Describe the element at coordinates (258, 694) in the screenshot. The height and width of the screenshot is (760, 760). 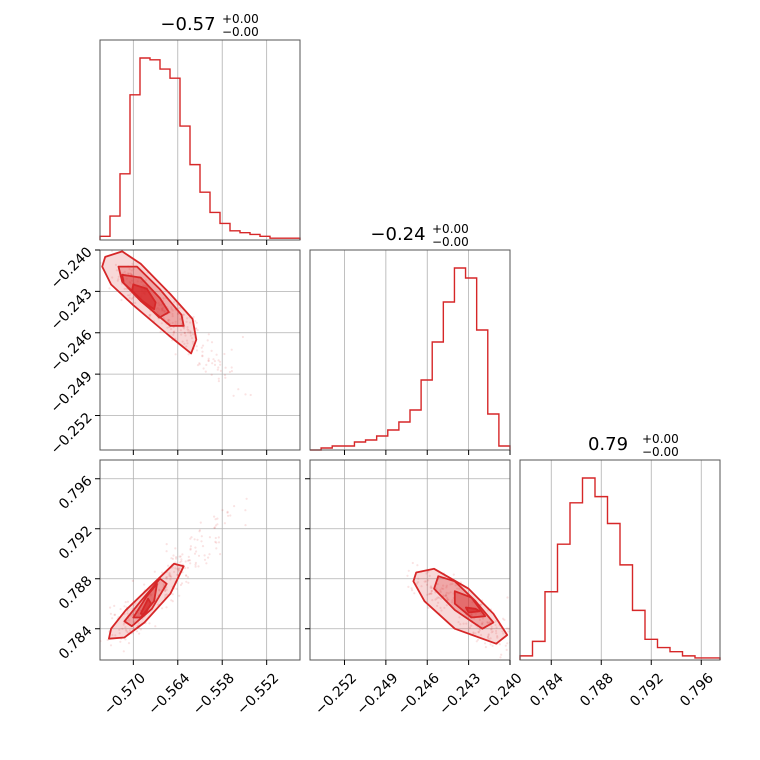
I see `x-tick-label: −0.552` at that location.